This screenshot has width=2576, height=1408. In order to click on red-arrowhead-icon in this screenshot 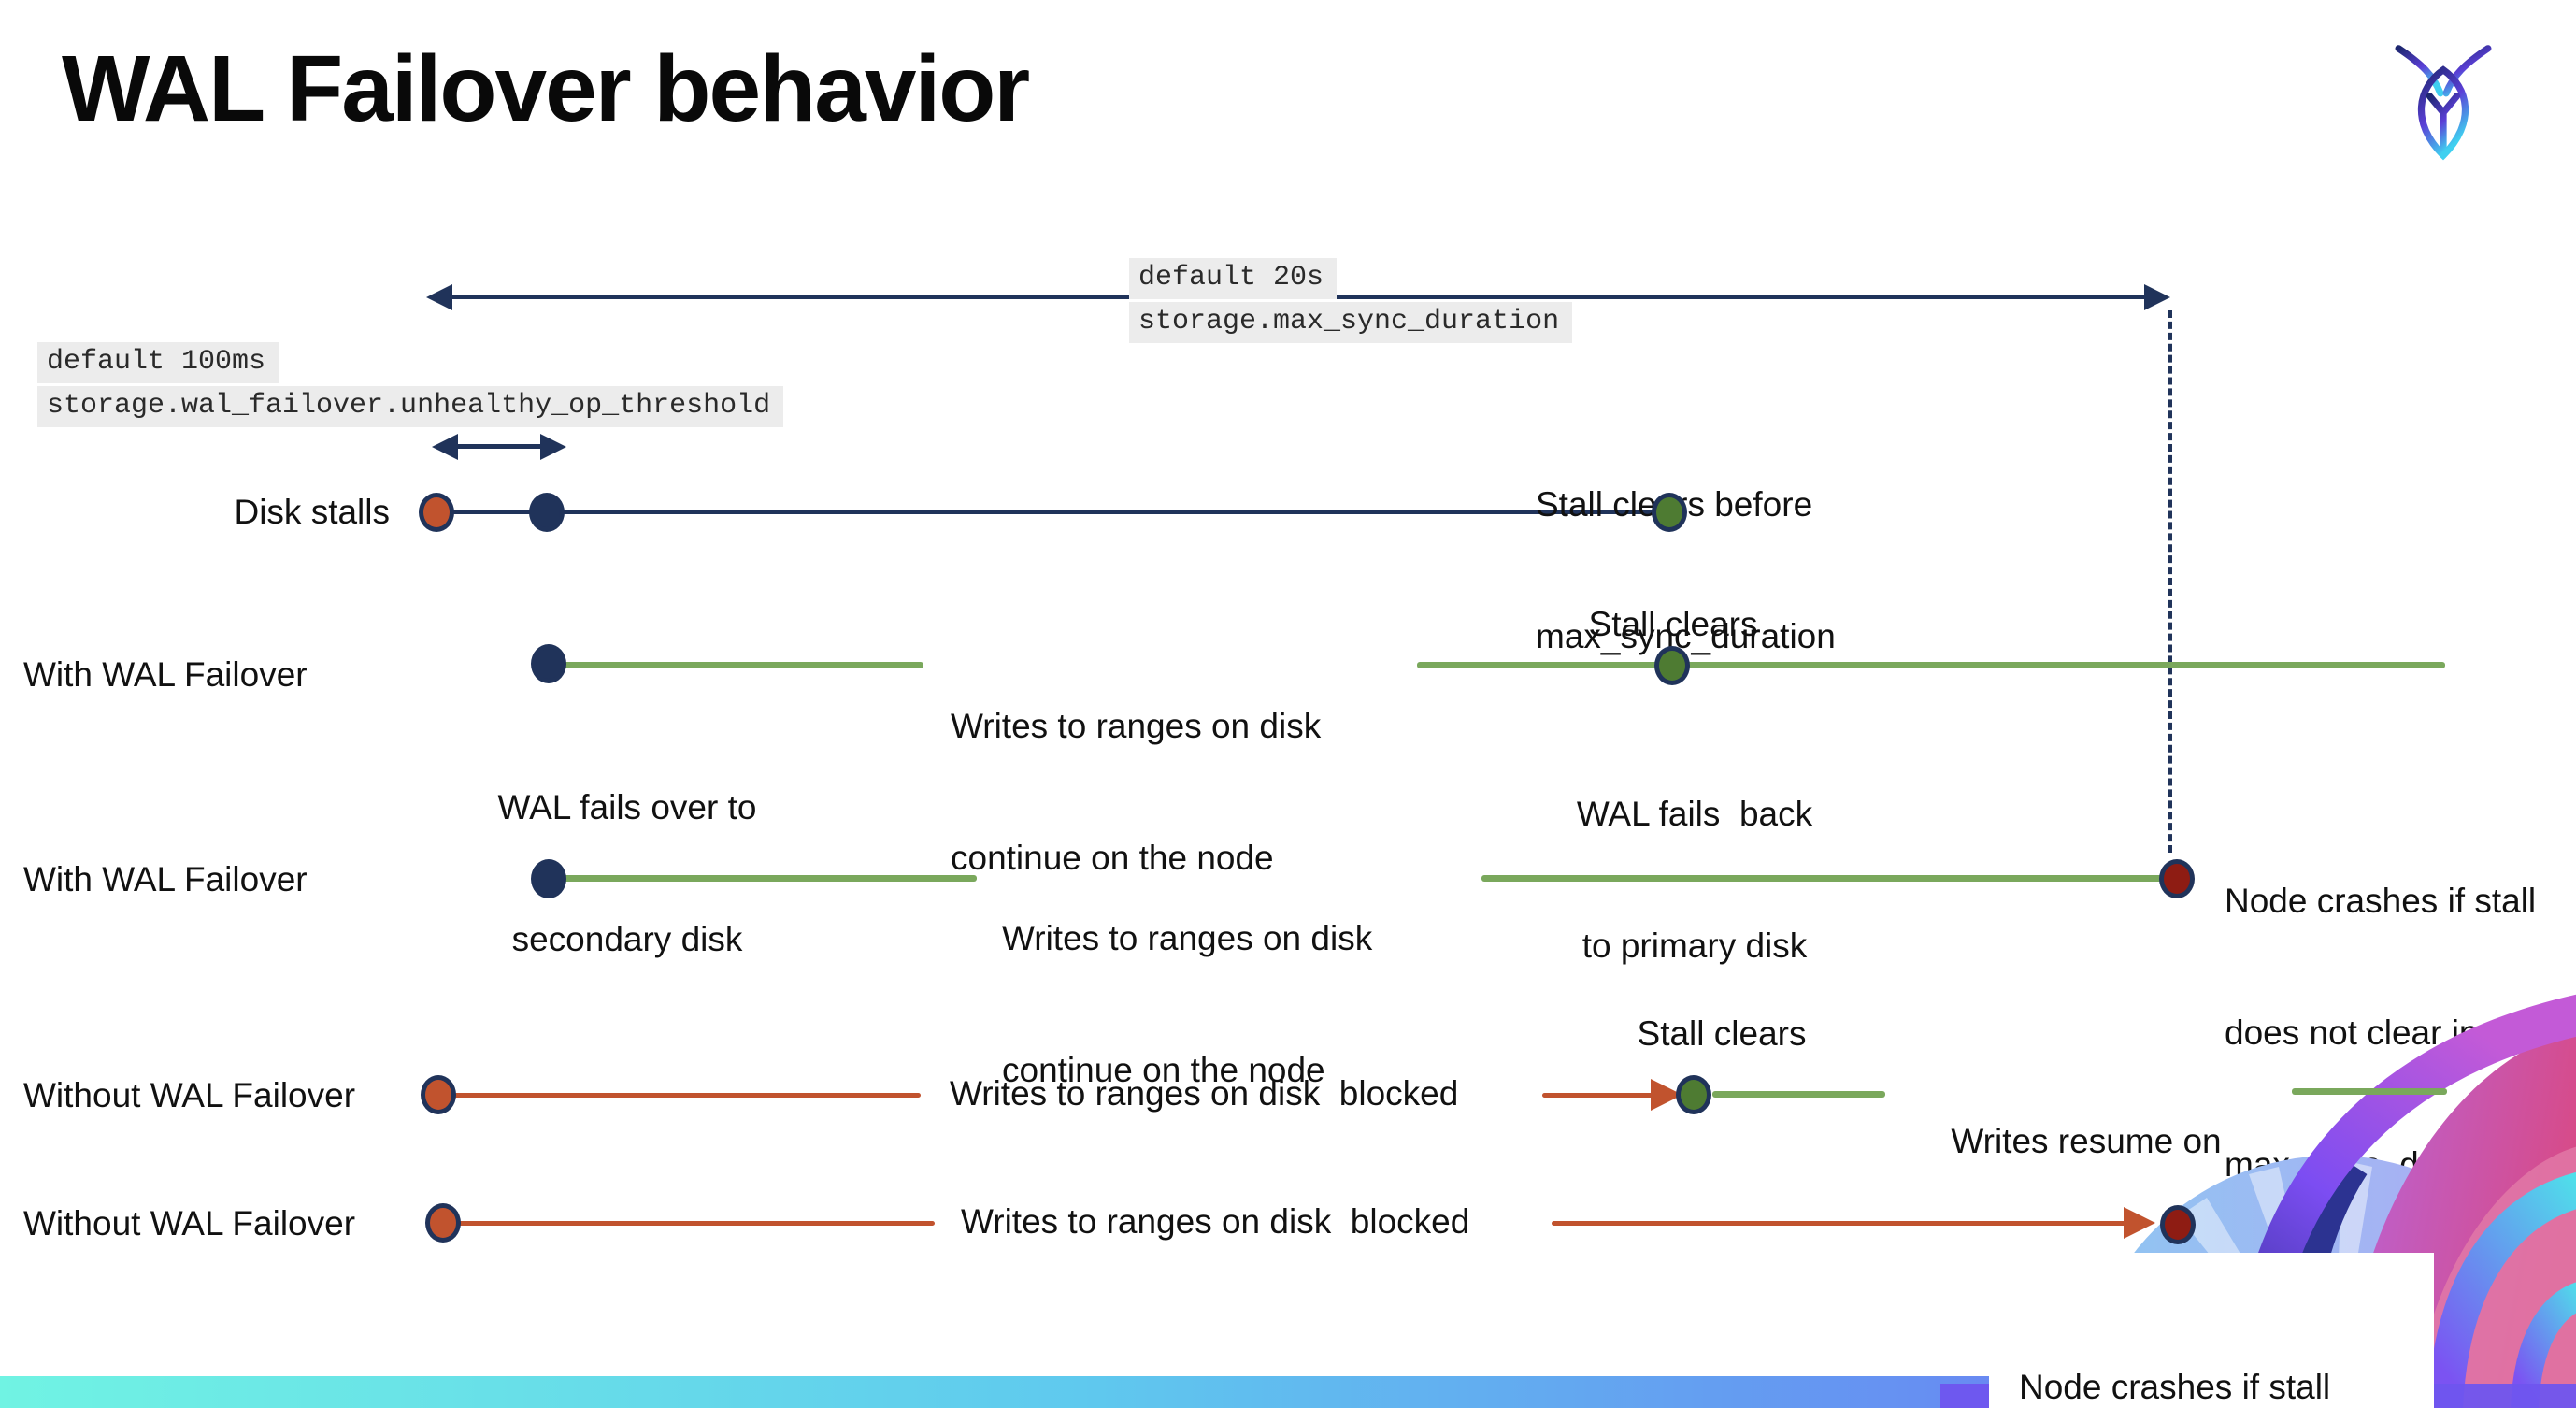, I will do `click(2139, 1223)`.